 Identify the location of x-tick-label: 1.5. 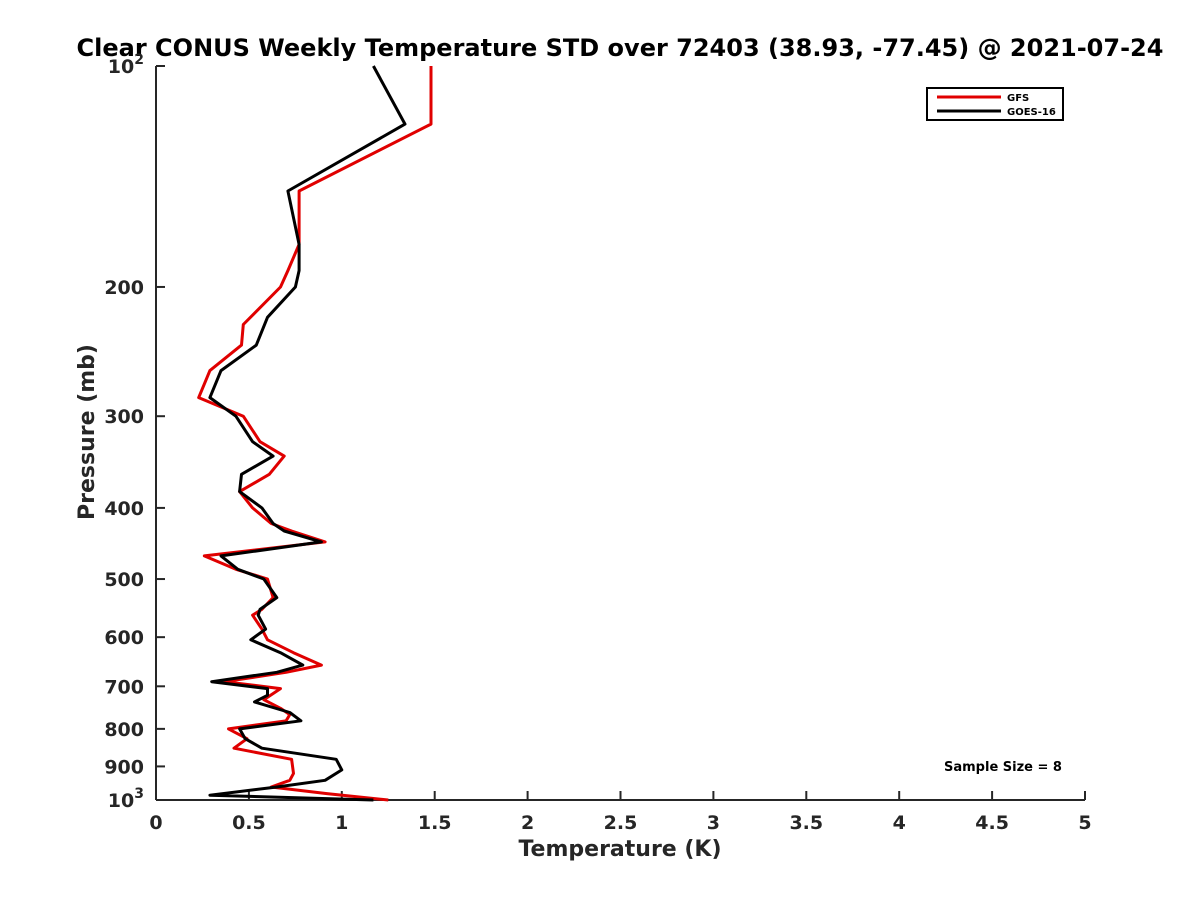
(435, 823).